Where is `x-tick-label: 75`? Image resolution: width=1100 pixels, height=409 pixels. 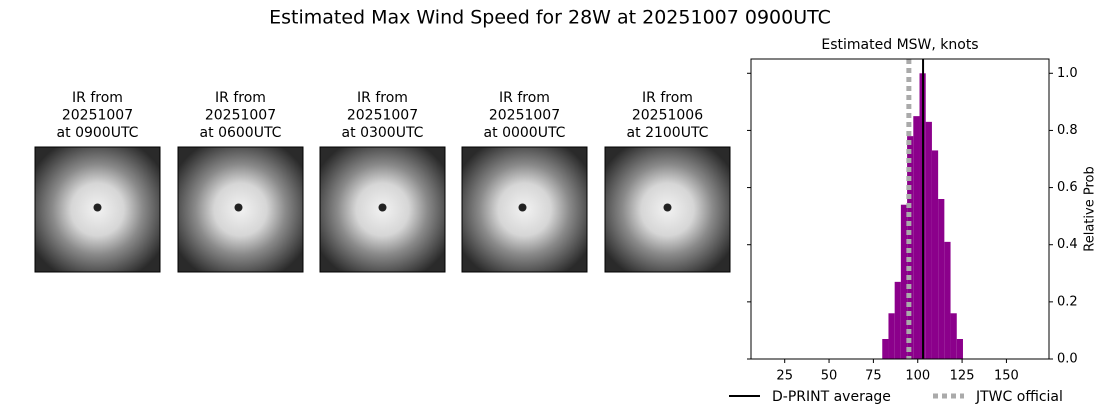 x-tick-label: 75 is located at coordinates (873, 376).